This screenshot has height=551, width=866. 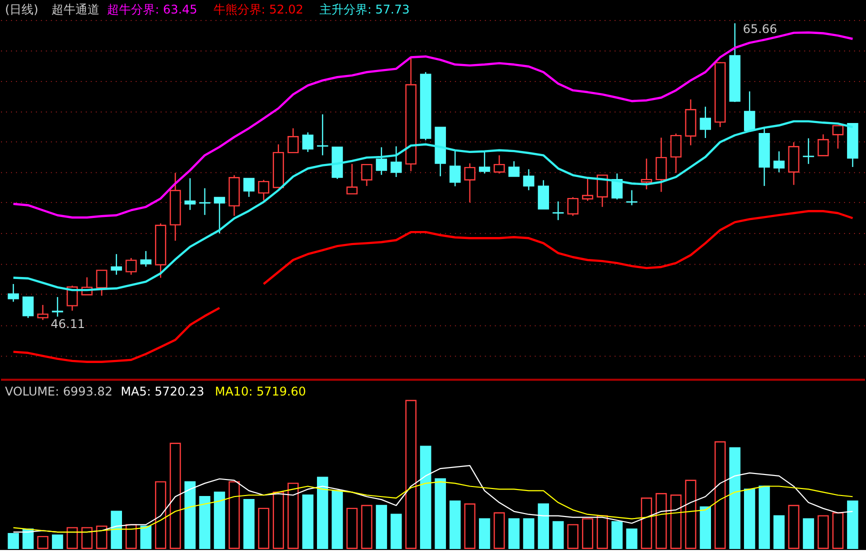 What do you see at coordinates (152, 9) in the screenshot?
I see `text: 超牛分界: 63.45` at bounding box center [152, 9].